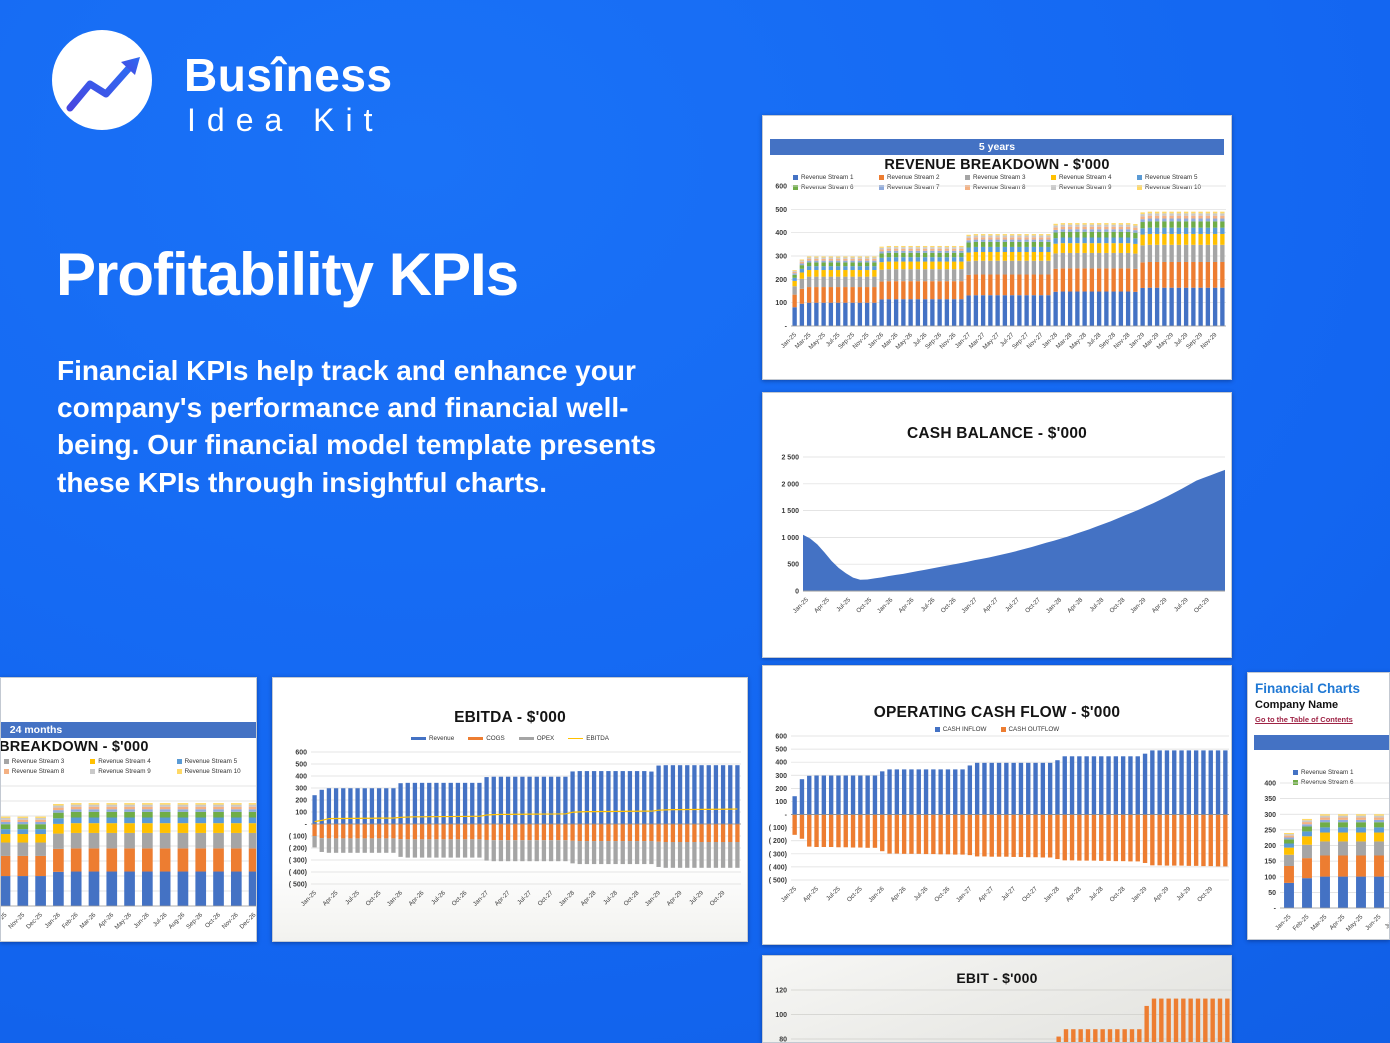 The height and width of the screenshot is (1043, 1390). I want to click on svg-text: Jan-29, so click(653, 898).